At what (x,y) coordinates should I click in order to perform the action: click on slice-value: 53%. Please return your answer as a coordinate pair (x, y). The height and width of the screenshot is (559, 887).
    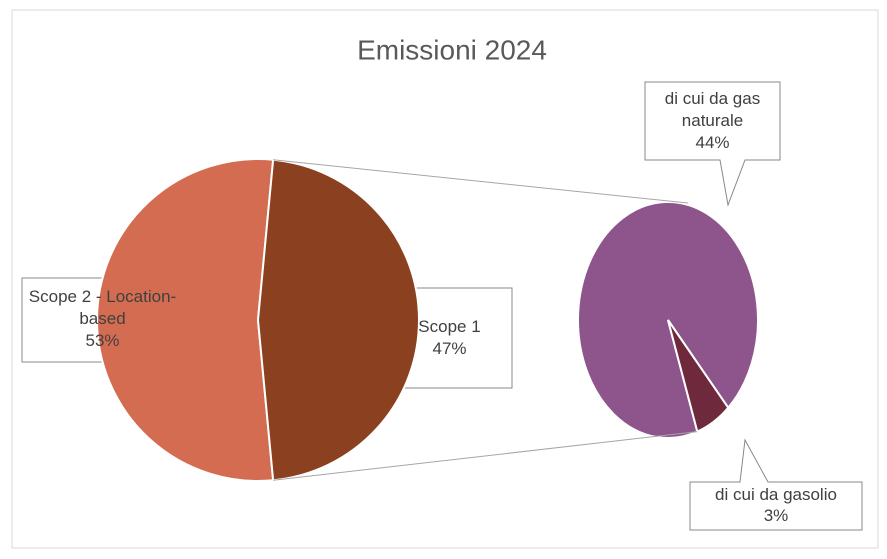
    Looking at the image, I should click on (102, 340).